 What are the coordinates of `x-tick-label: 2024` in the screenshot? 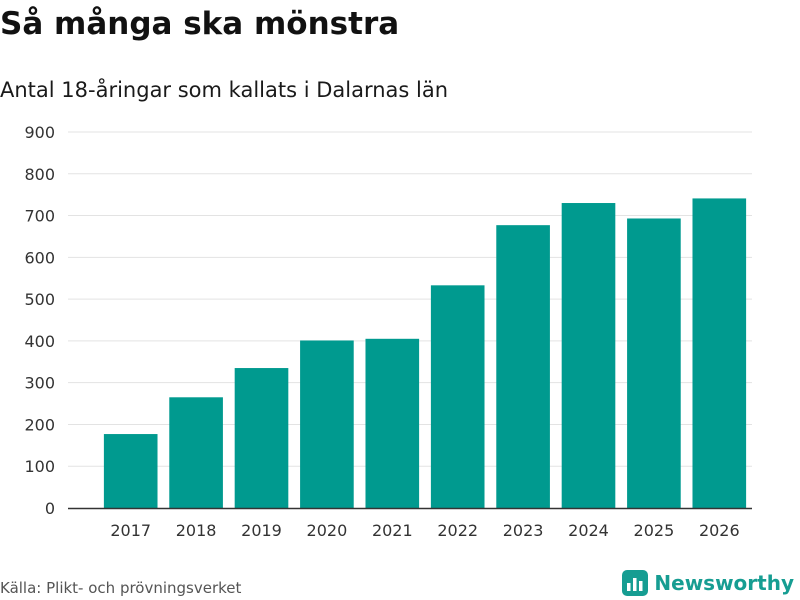 It's located at (588, 530).